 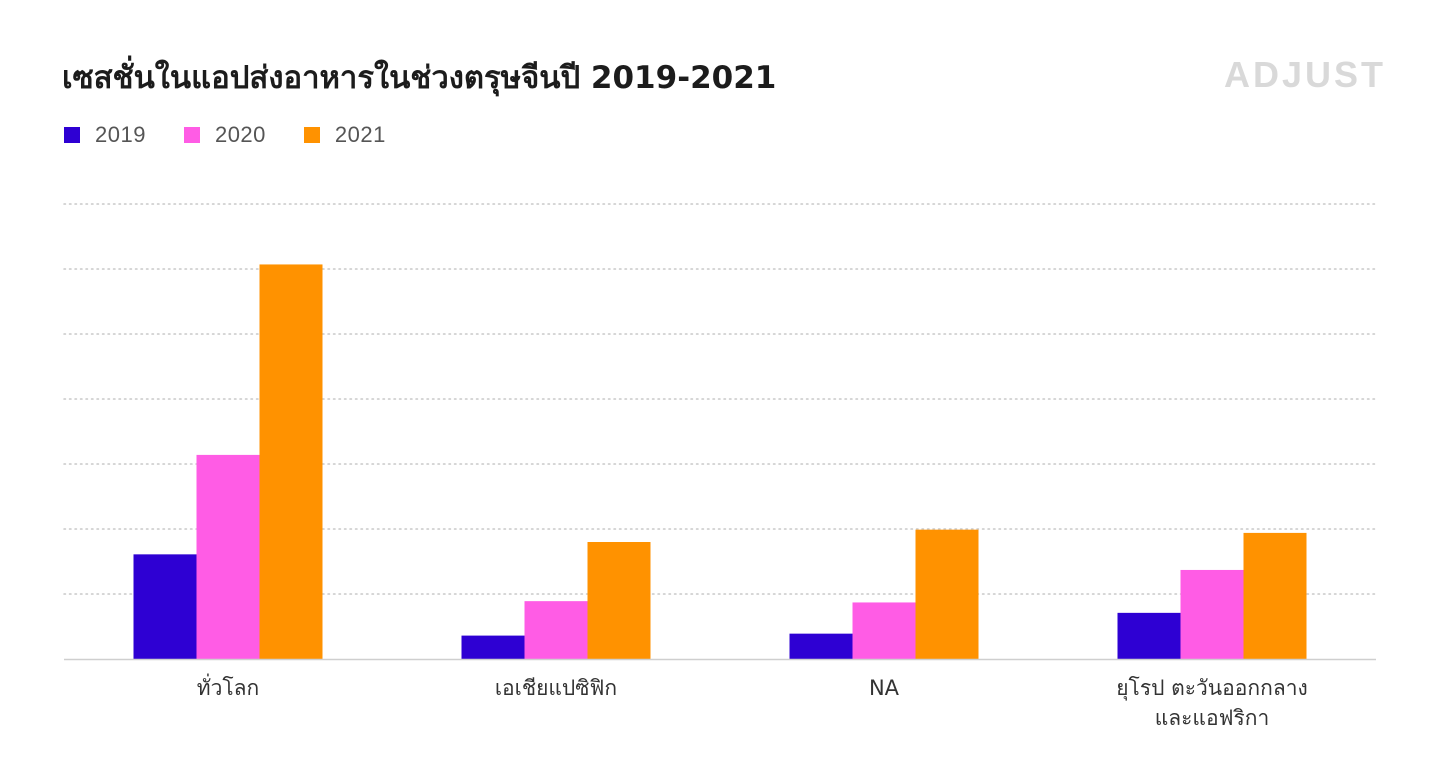 I want to click on x-tick-label: ยุโรป ตะวันออกกลางและแอฟริกา, so click(x=1212, y=703).